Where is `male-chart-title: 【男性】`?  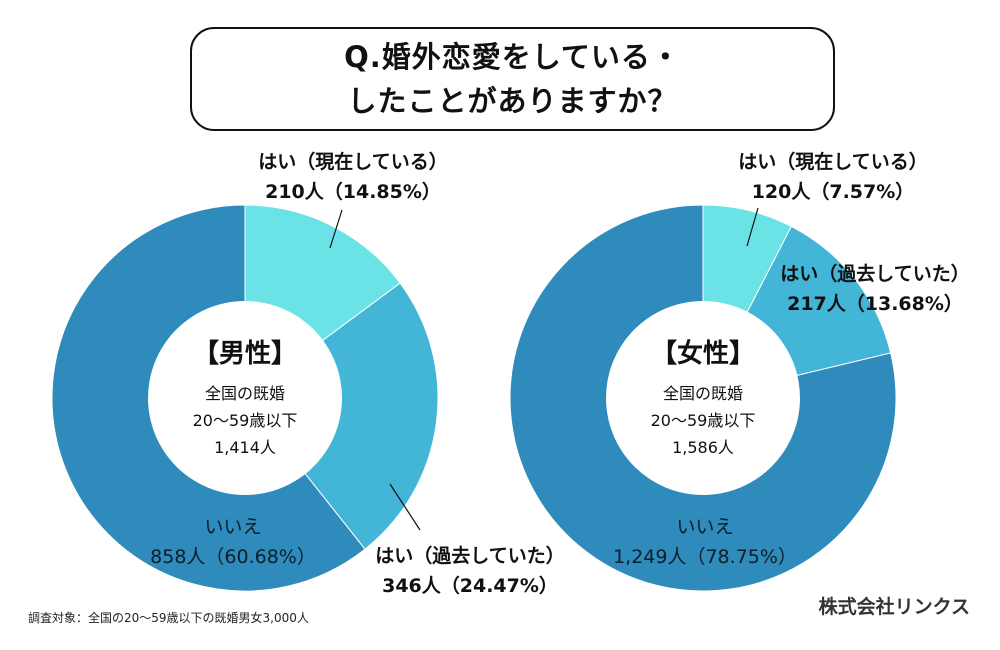 male-chart-title: 【男性】 is located at coordinates (244, 354).